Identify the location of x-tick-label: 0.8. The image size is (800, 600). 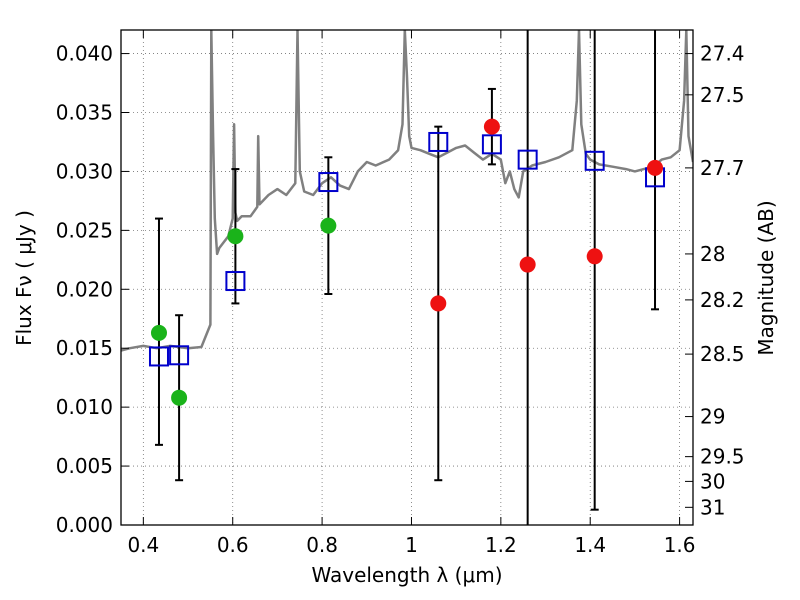
(322, 545).